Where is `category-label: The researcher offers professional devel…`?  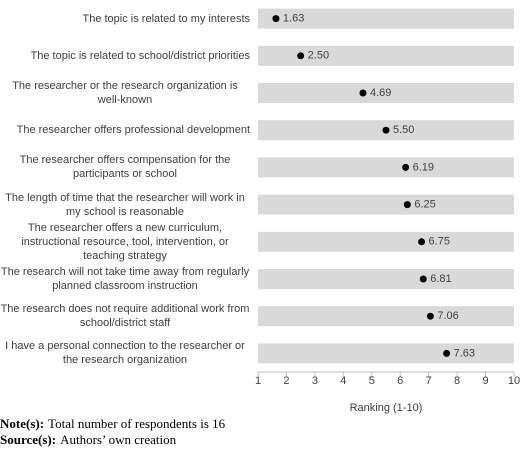
category-label: The researcher offers professional devel… is located at coordinates (133, 130).